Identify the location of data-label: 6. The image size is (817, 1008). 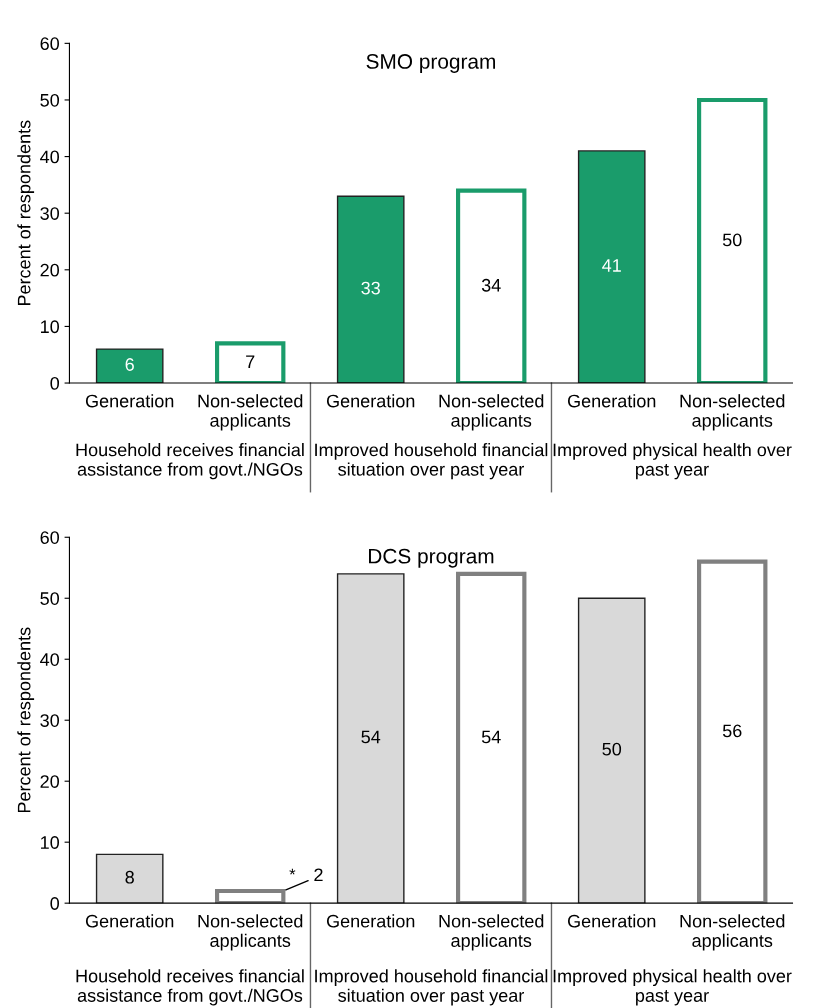
(129, 364).